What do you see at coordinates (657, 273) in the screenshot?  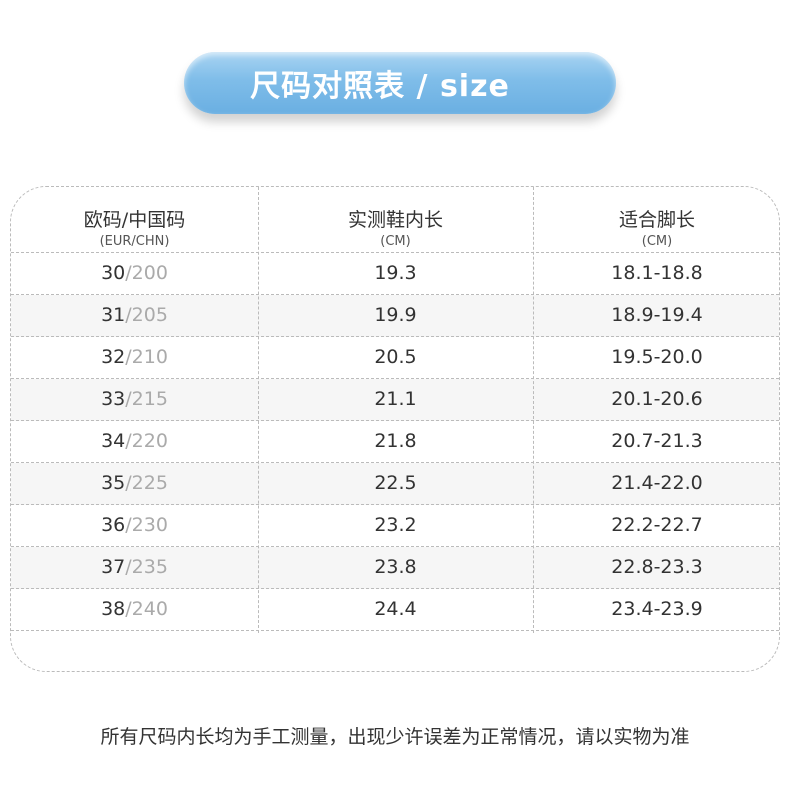 I see `foot-length-cell: 18.1-18.8` at bounding box center [657, 273].